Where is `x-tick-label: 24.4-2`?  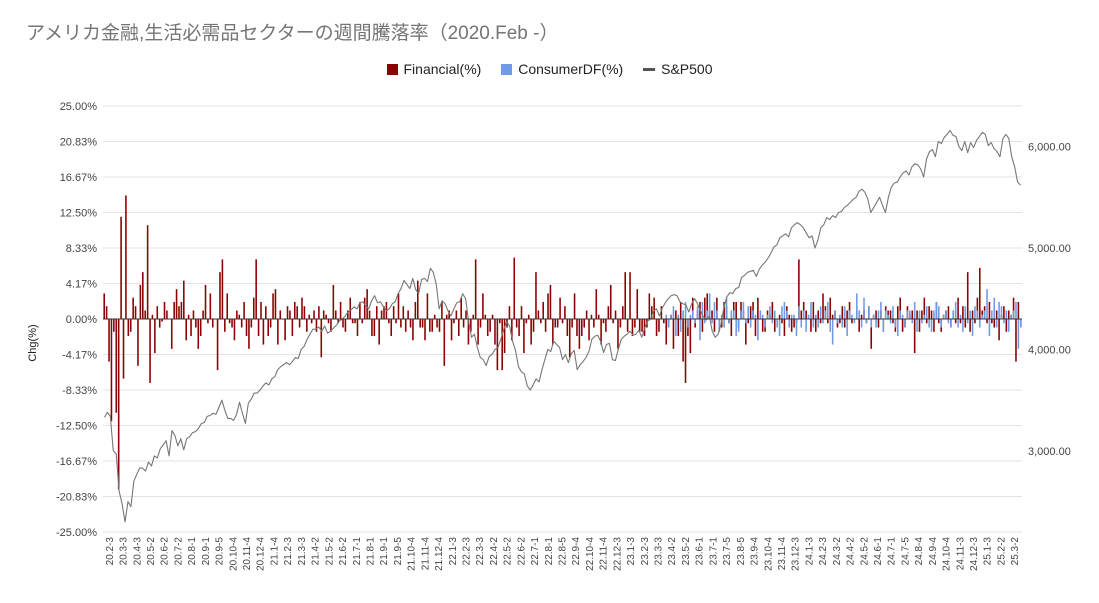
x-tick-label: 24.4-2 is located at coordinates (851, 551).